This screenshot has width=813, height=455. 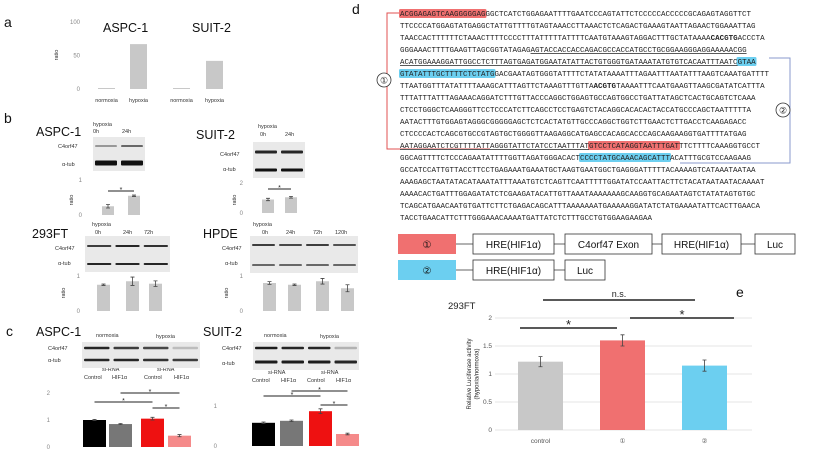 I want to click on chart-e-293ft: 0 0.5 1 1.5 2 control ① ② * n.s. *, so click(x=617, y=367).